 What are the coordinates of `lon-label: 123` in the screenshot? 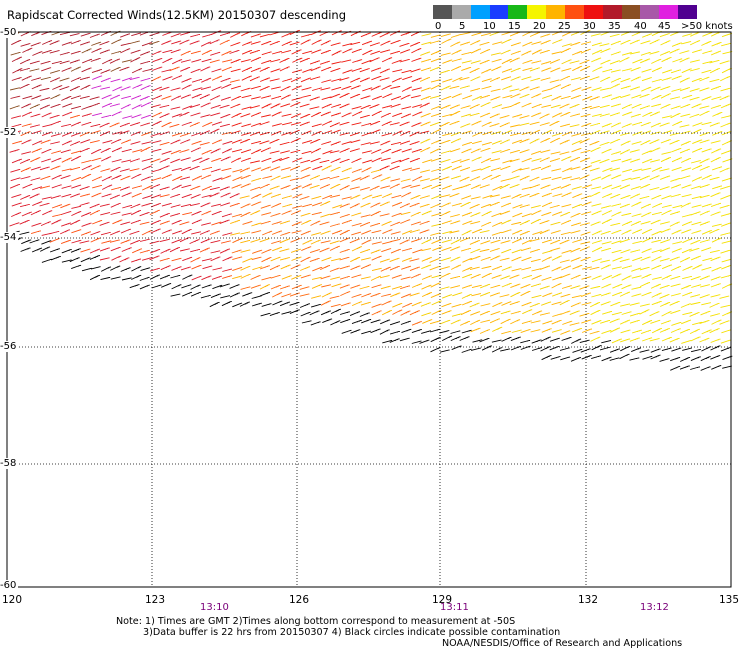 It's located at (155, 600).